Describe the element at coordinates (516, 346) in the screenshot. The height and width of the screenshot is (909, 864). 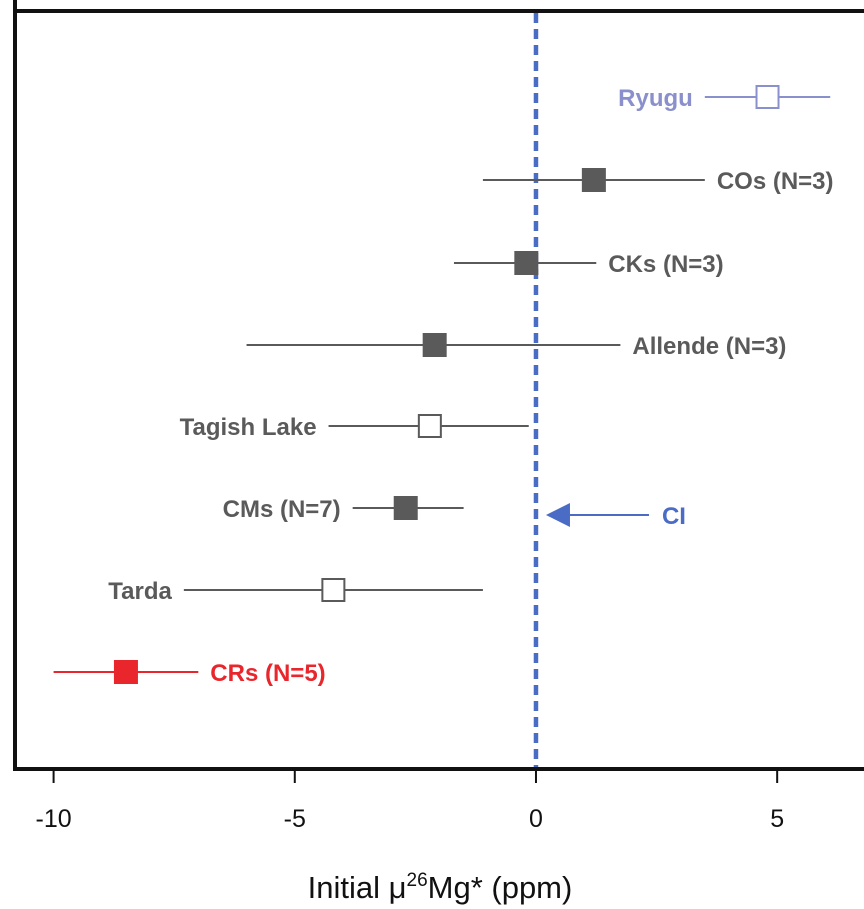
I see `data-row-allende-n-3: Allende (N=3)` at that location.